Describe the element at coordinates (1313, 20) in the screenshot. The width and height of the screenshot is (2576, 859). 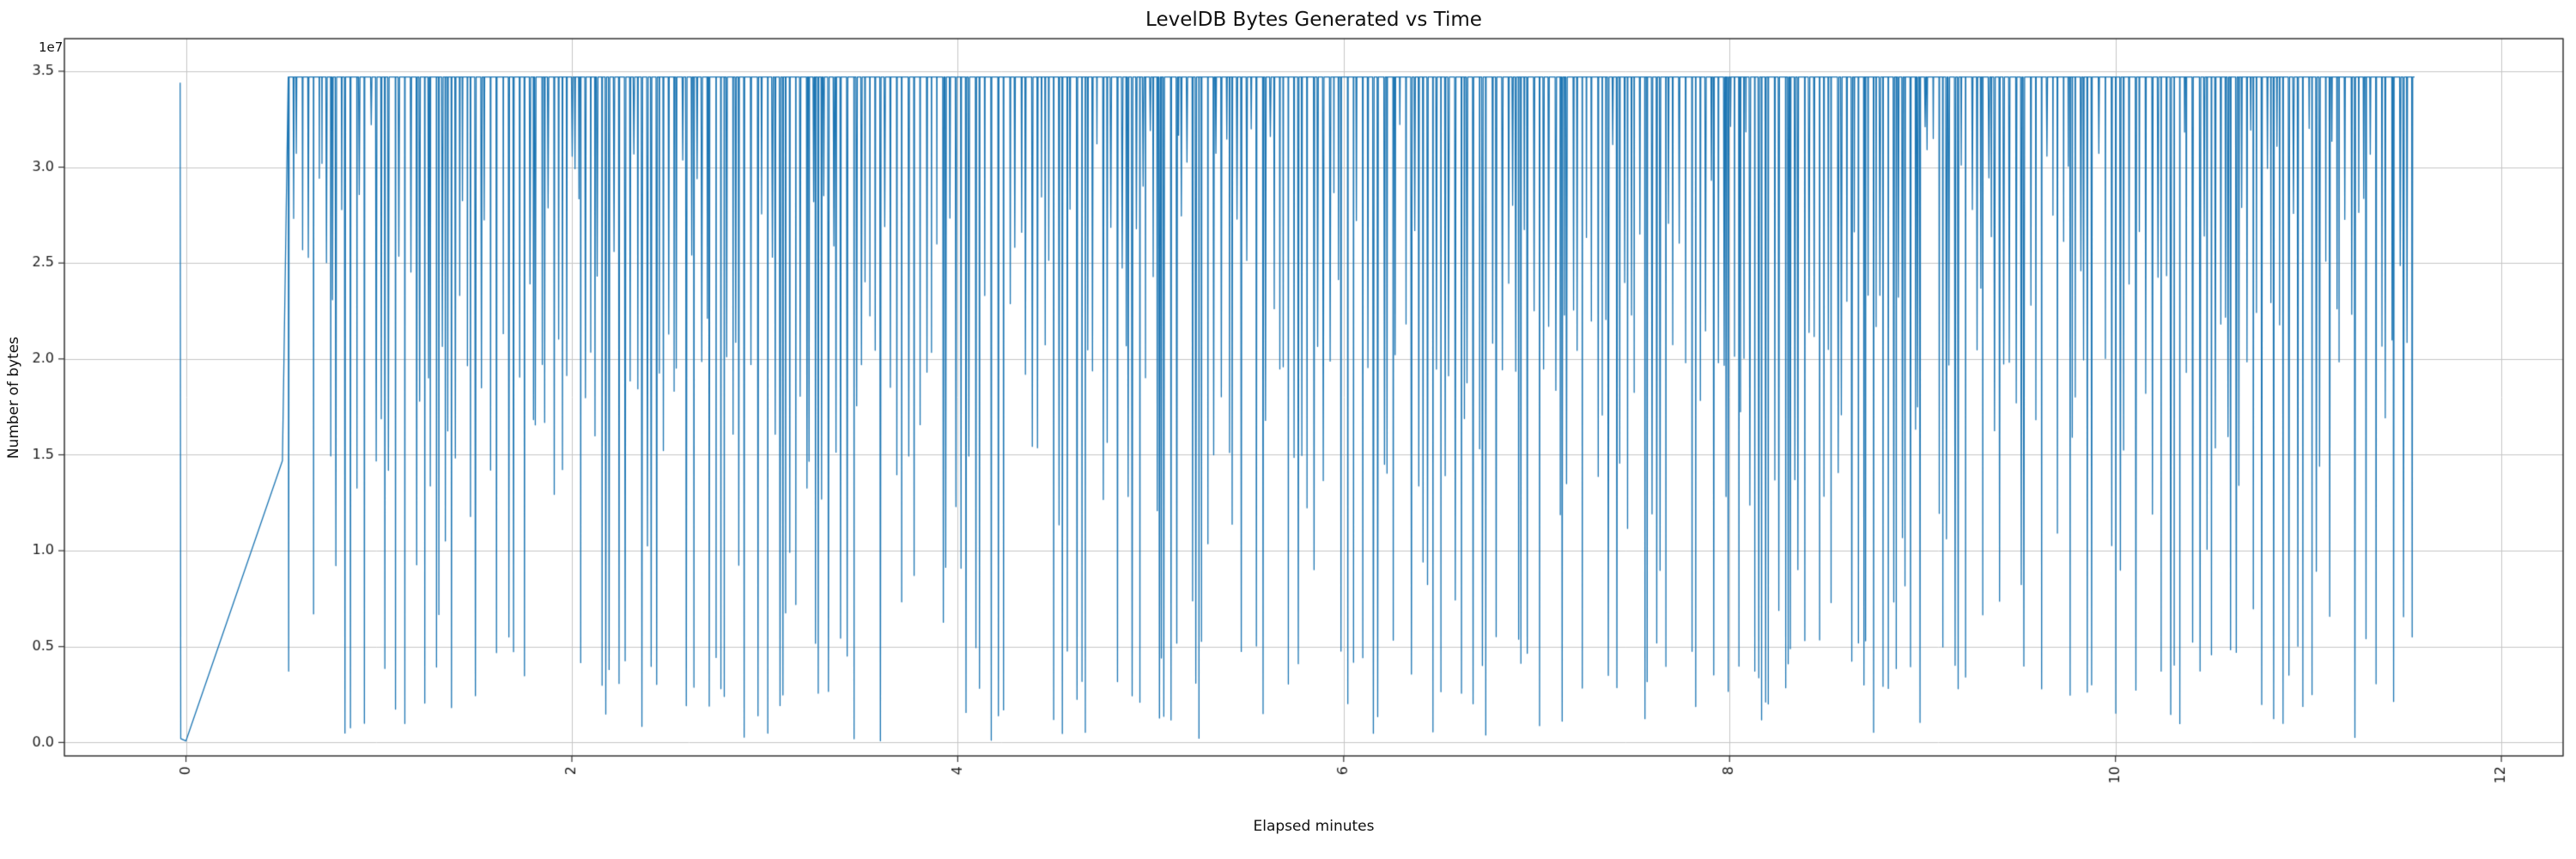
I see `chart-title: LevelDB Bytes Generated vs Time` at that location.